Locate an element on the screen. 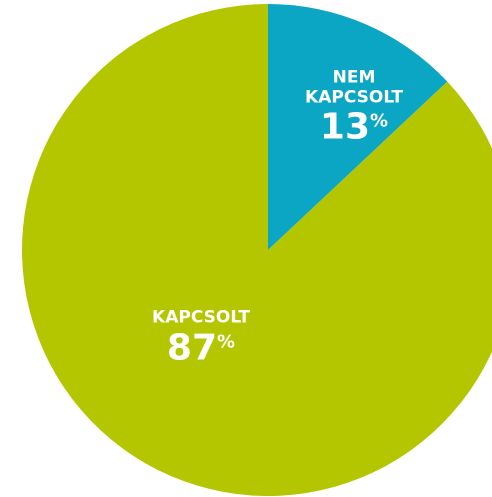 This screenshot has height=497, width=492. slice-label: KAPCSOLT 87% is located at coordinates (201, 337).